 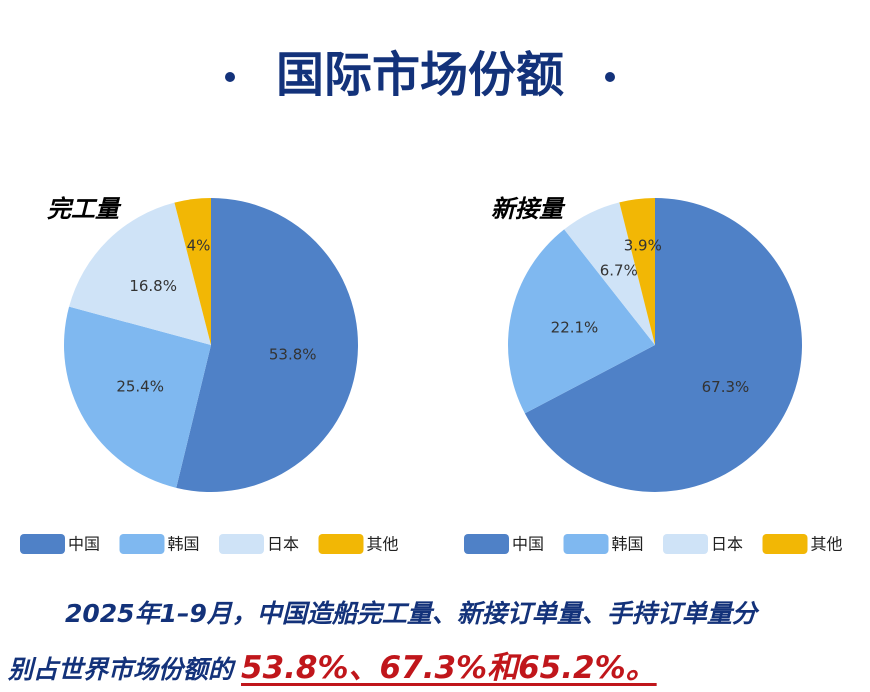 I want to click on footer-line: 别占世界市场份额的 53.8%、67.3%和65.2%。, so click(x=332, y=664).